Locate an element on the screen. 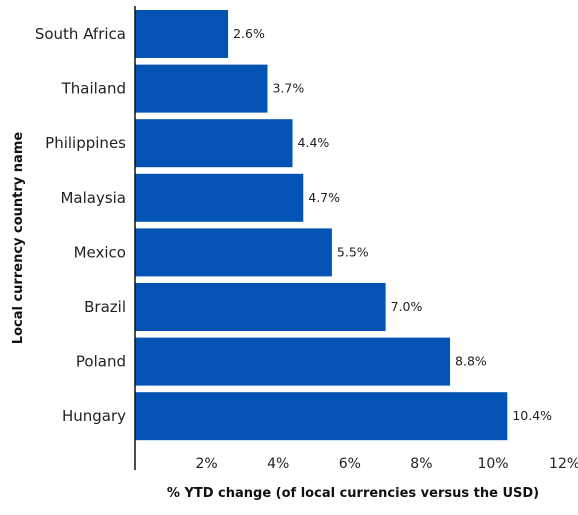  category-label-thailand: Thailand is located at coordinates (93, 89).